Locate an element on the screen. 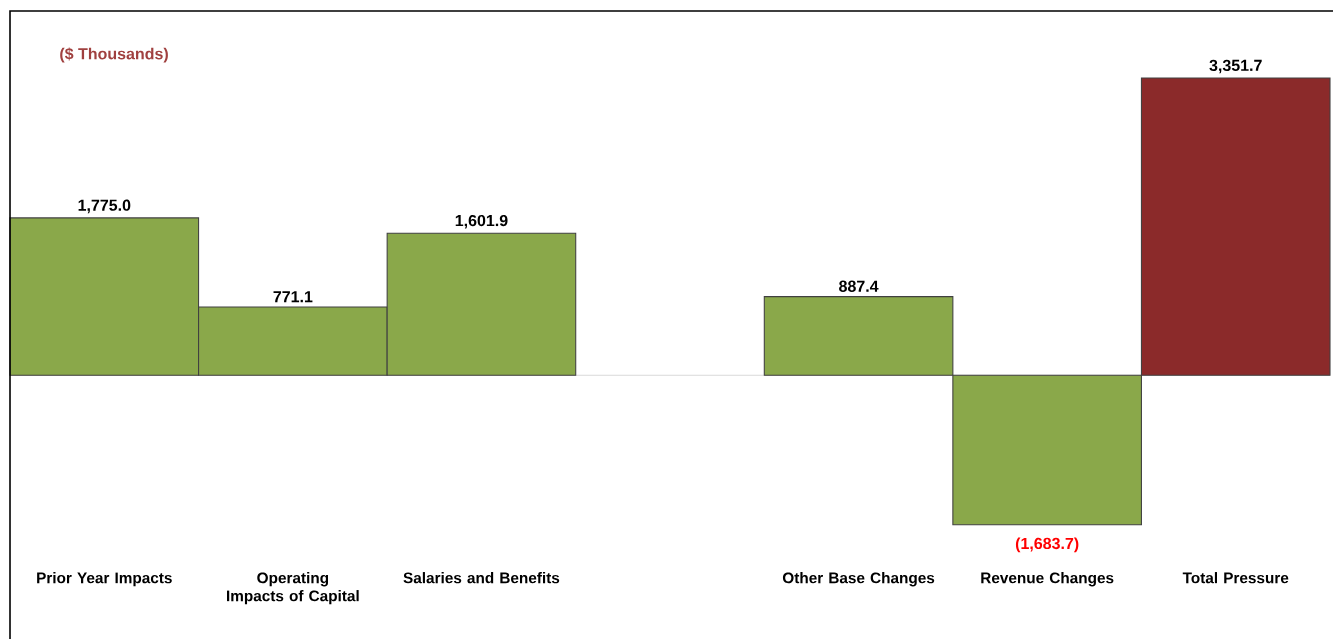 The width and height of the screenshot is (1333, 639). x-tick-label: Other Base Changes is located at coordinates (858, 579).